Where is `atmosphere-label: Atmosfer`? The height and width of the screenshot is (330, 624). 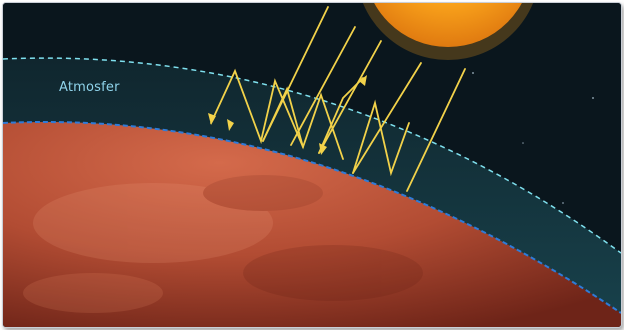
atmosphere-label: Atmosfer is located at coordinates (89, 87).